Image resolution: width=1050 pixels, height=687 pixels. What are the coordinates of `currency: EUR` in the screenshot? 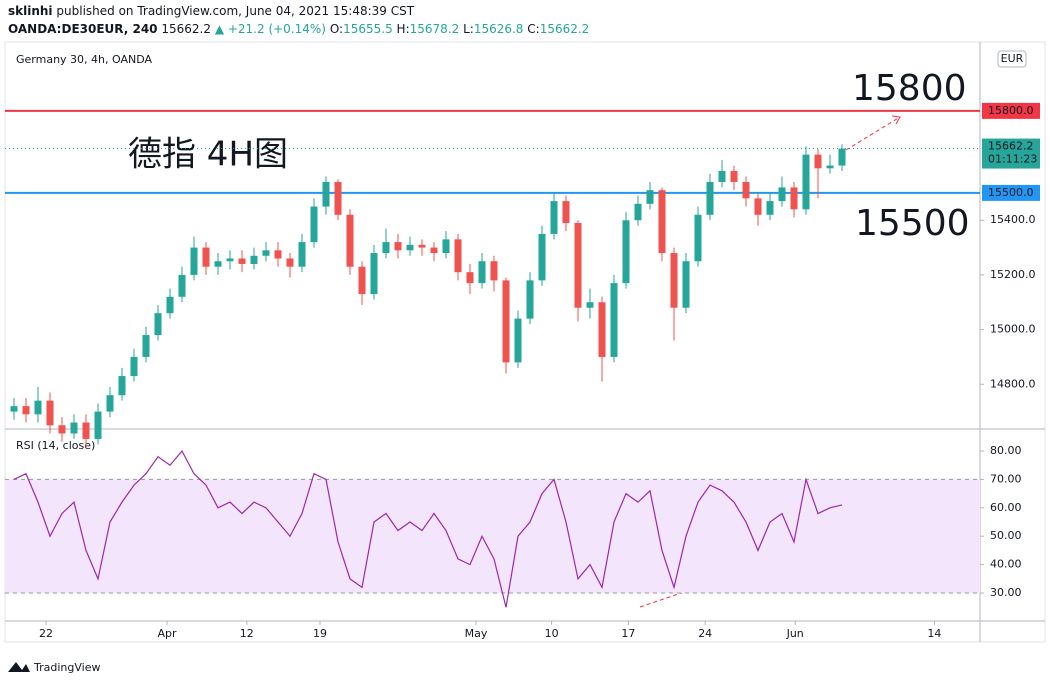 It's located at (1012, 58).